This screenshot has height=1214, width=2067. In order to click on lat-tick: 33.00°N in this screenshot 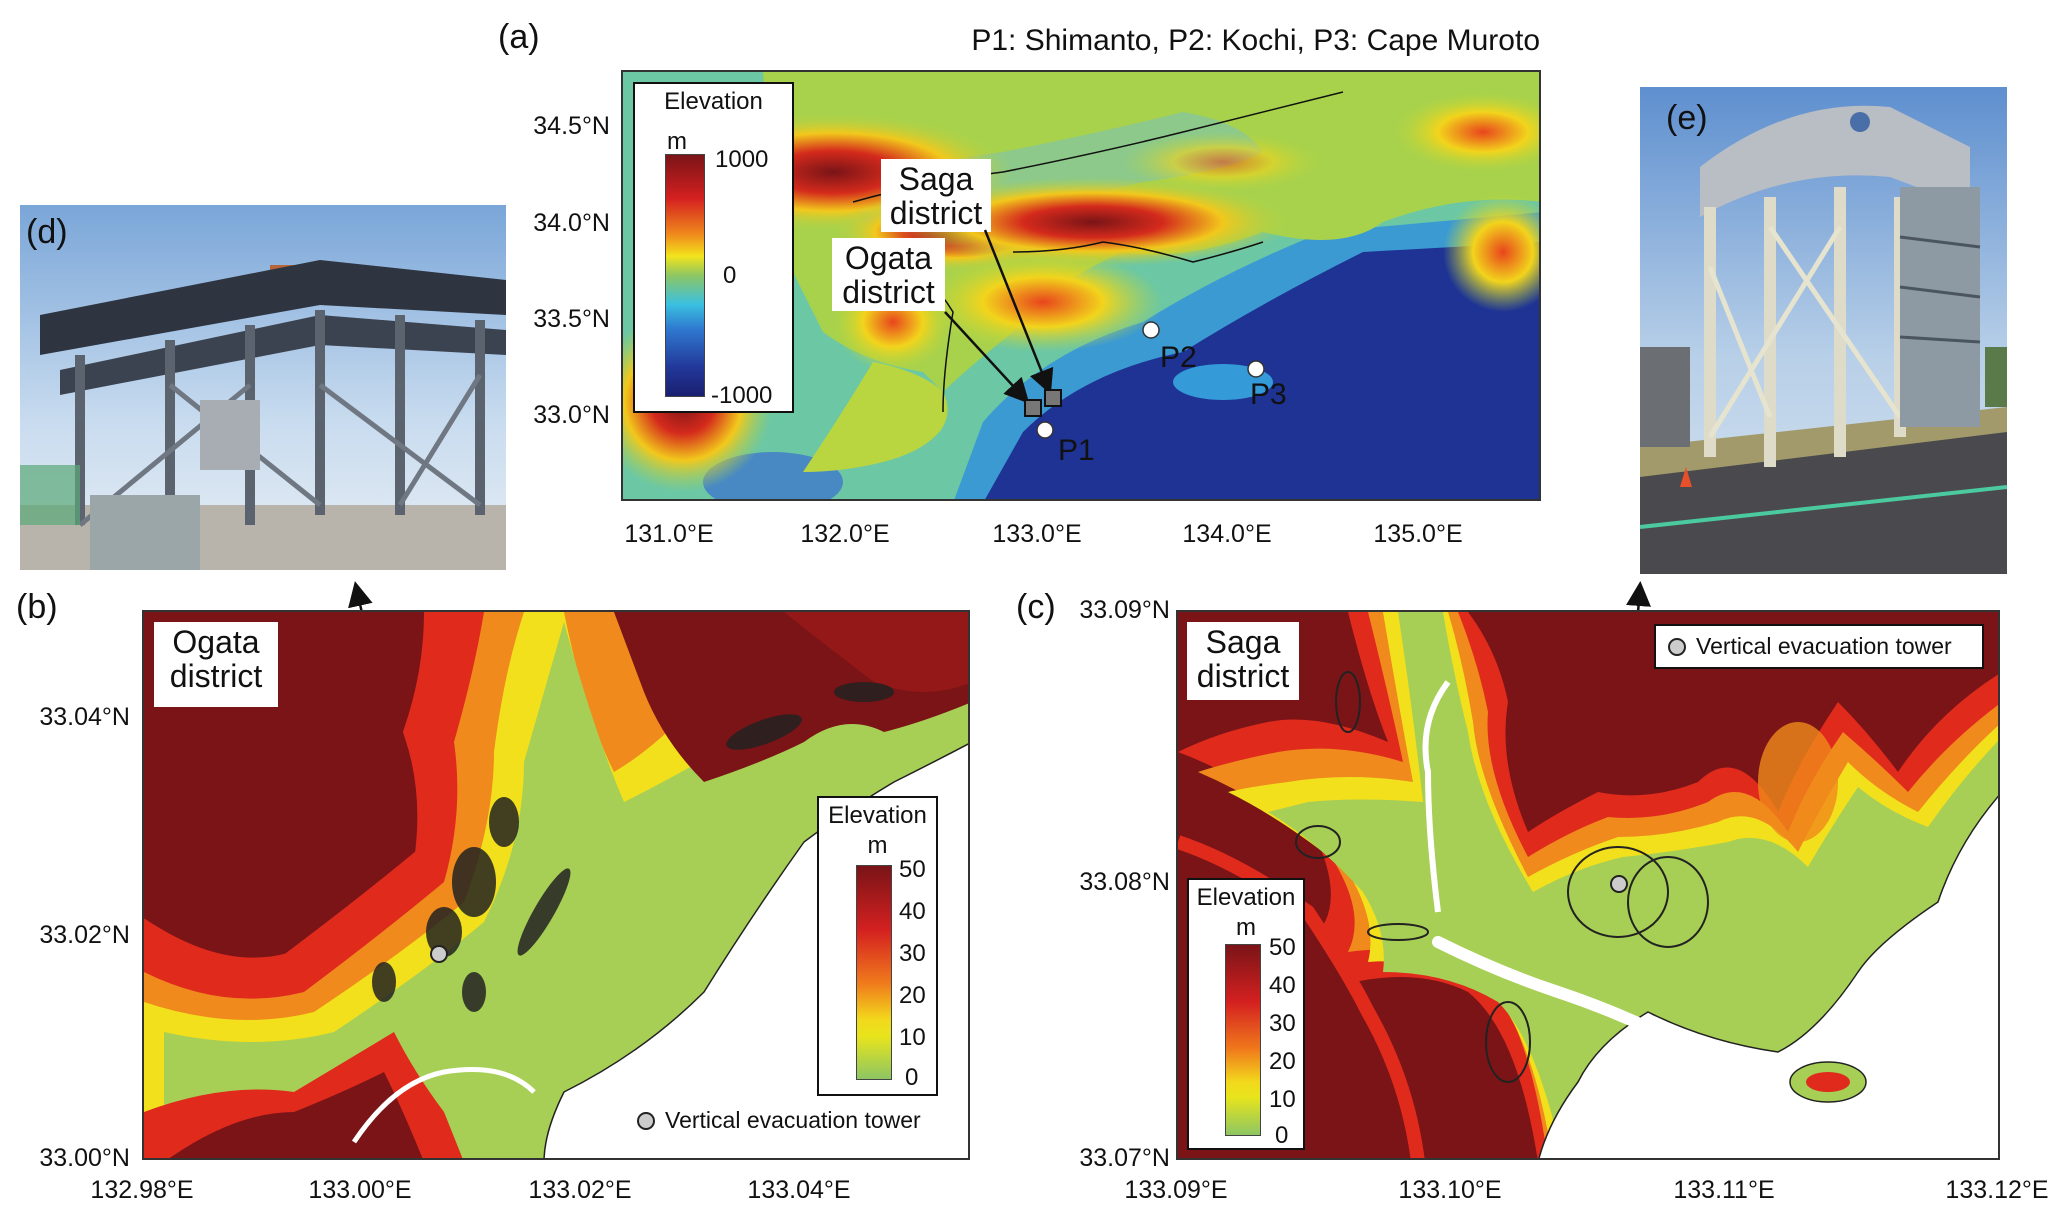, I will do `click(84, 1158)`.